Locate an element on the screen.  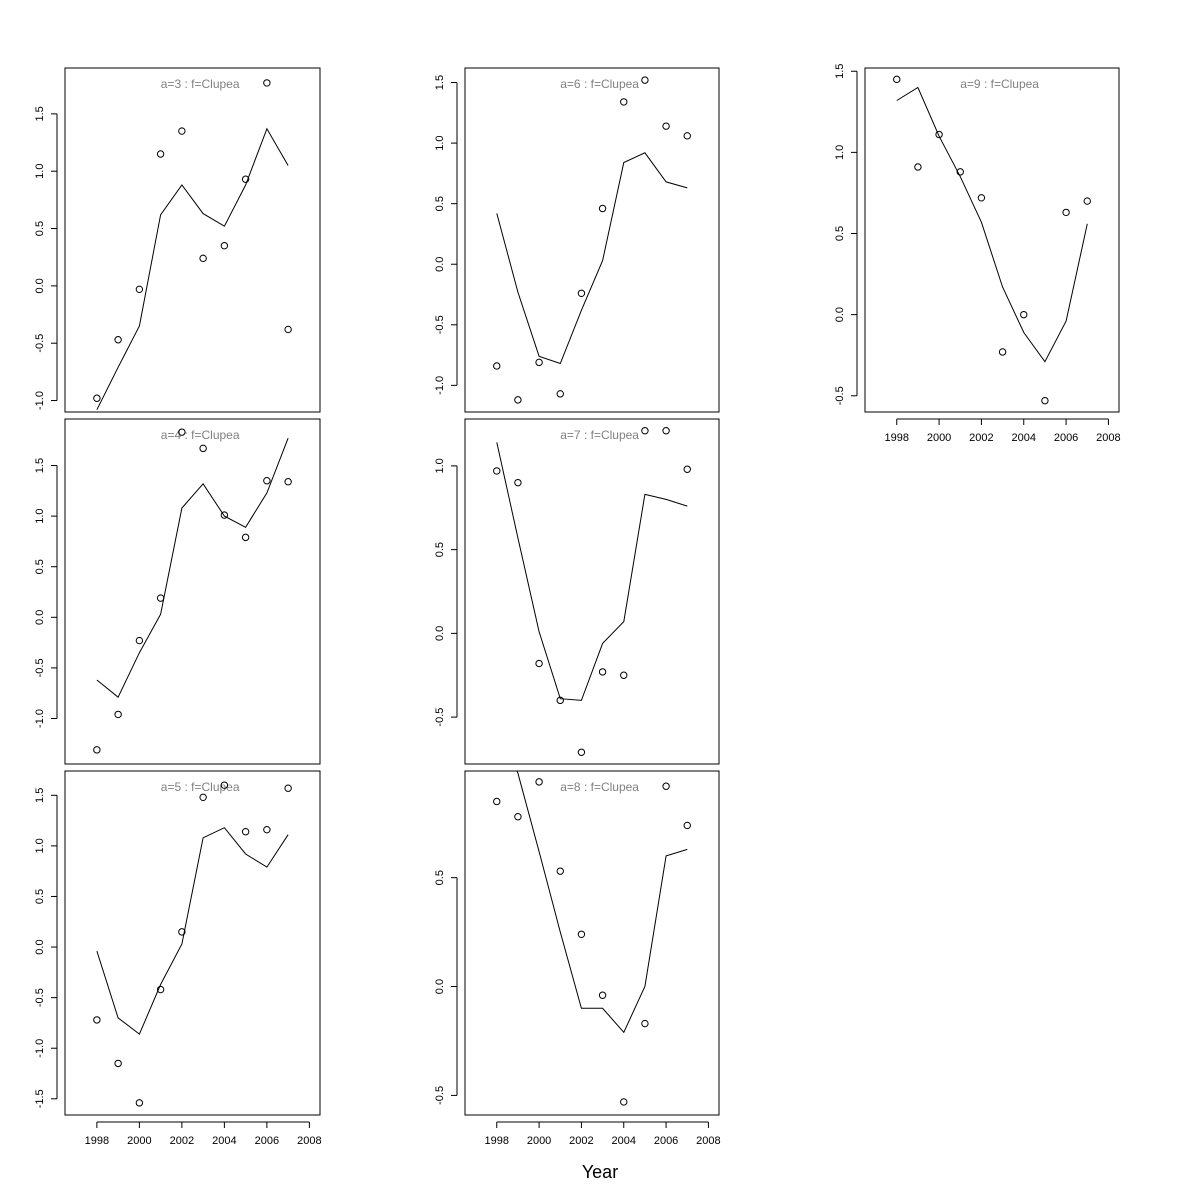
y-tick-label: -1.5 is located at coordinates (40, 1098).